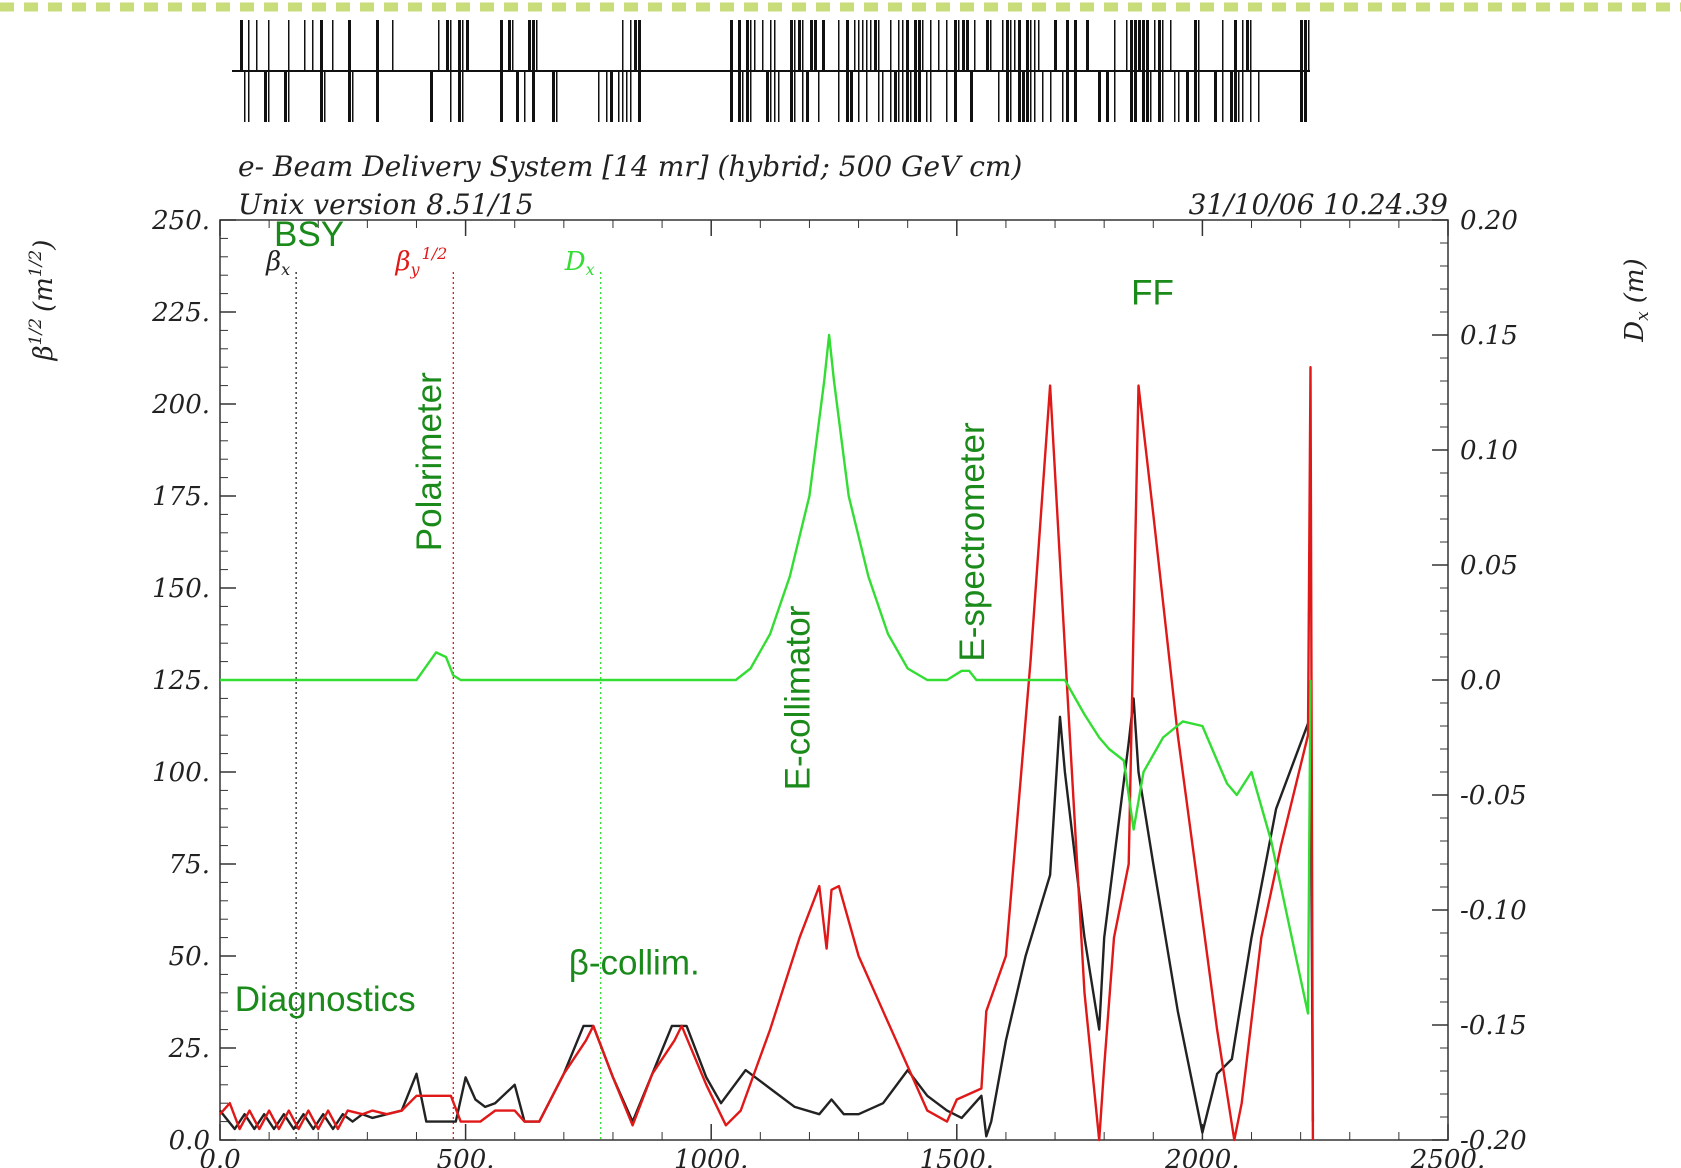  Describe the element at coordinates (1201, 1156) in the screenshot. I see `x-tick-label: 2000.` at that location.